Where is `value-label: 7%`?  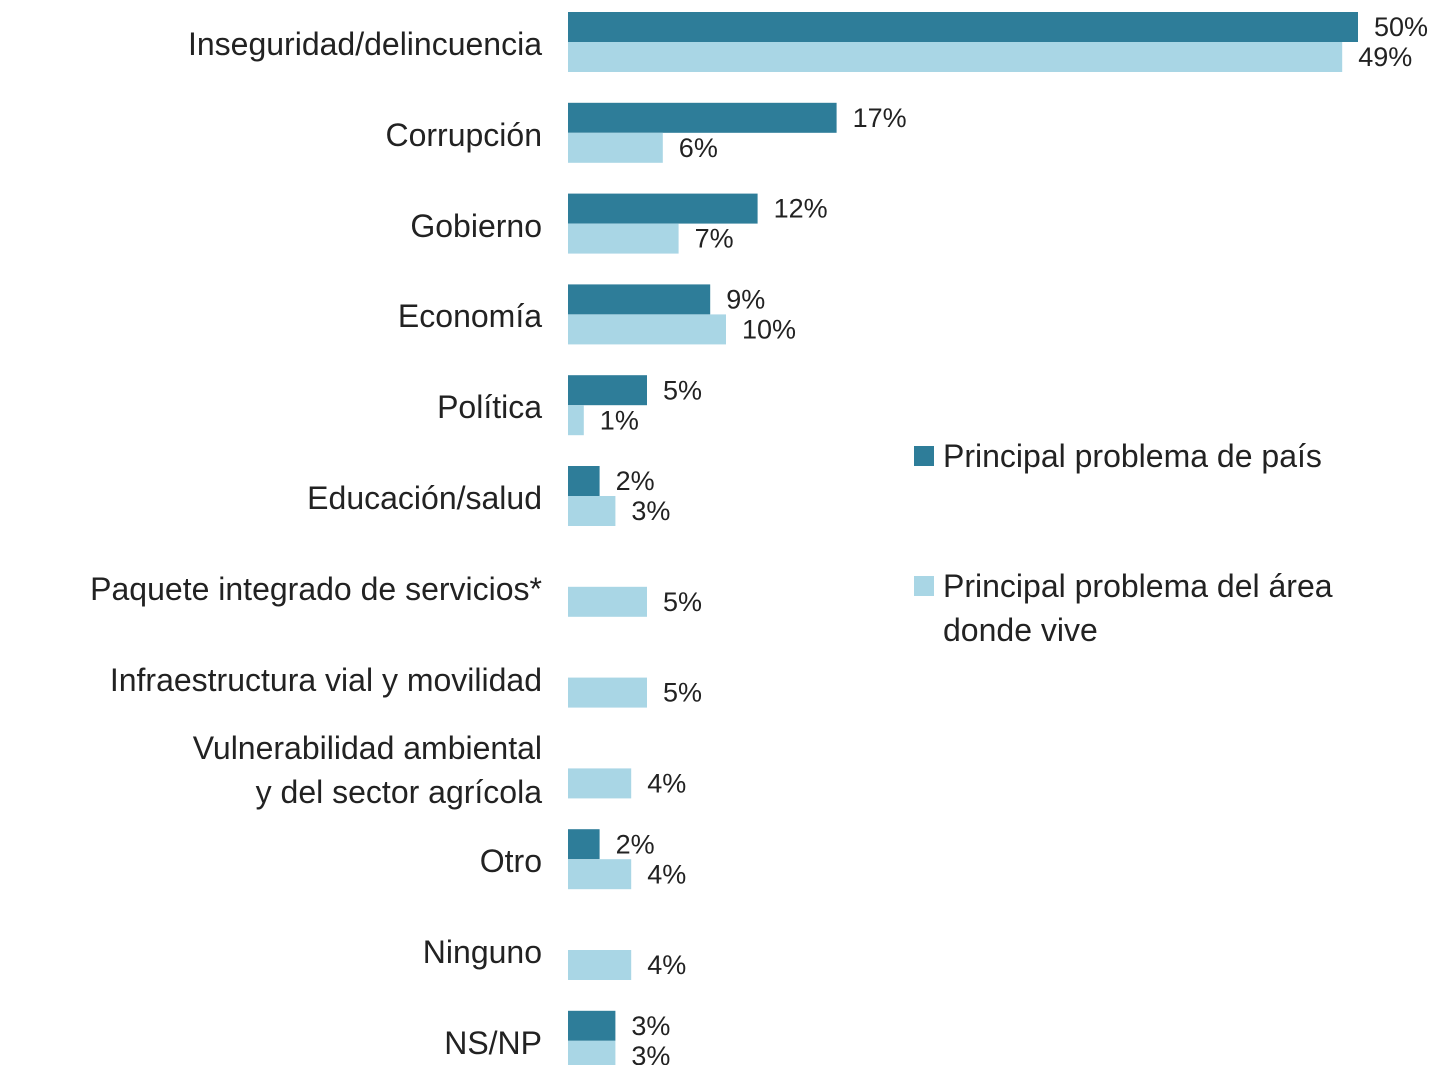 value-label: 7% is located at coordinates (714, 239).